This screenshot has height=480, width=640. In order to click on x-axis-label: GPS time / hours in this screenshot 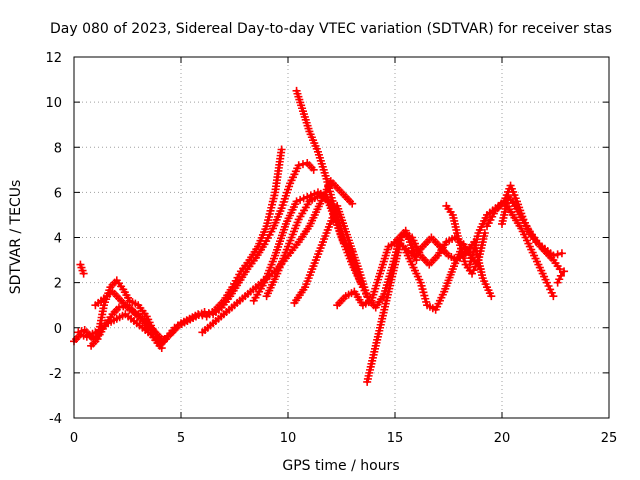, I will do `click(340, 466)`.